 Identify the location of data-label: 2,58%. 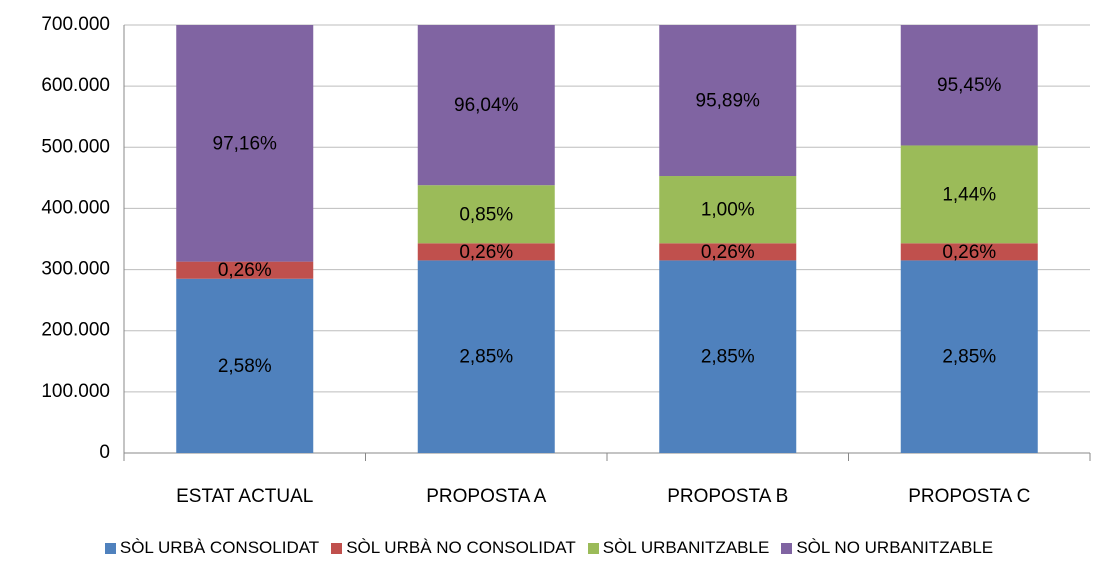
(245, 366).